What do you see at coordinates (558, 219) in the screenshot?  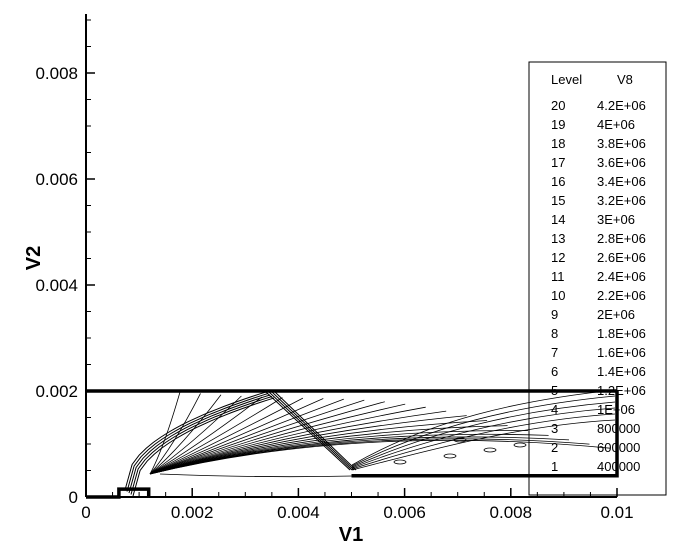 I see `legend-level-number: 14` at bounding box center [558, 219].